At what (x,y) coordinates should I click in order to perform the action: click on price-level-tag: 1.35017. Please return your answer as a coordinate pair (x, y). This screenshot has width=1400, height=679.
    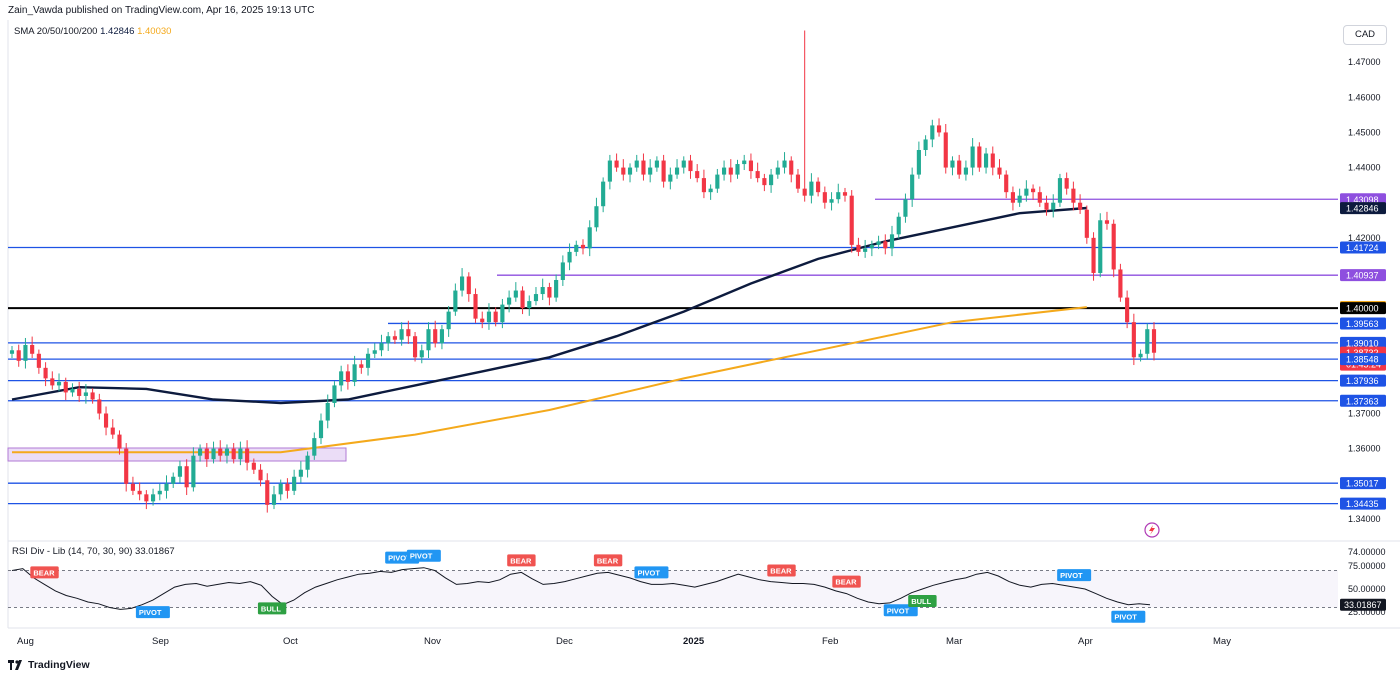
    Looking at the image, I should click on (1363, 483).